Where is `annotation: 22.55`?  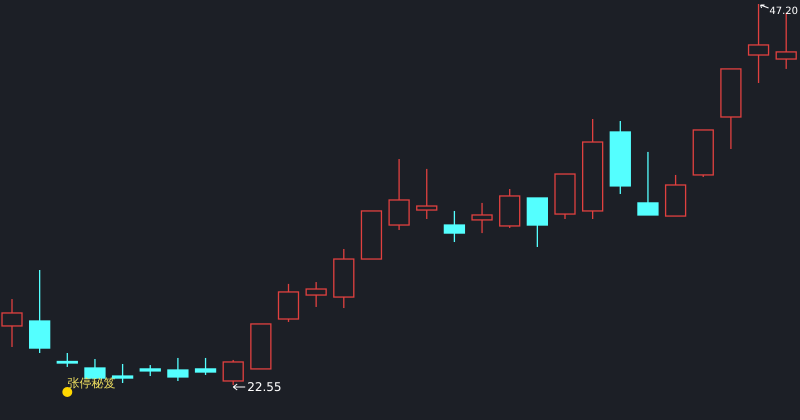 annotation: 22.55 is located at coordinates (264, 387).